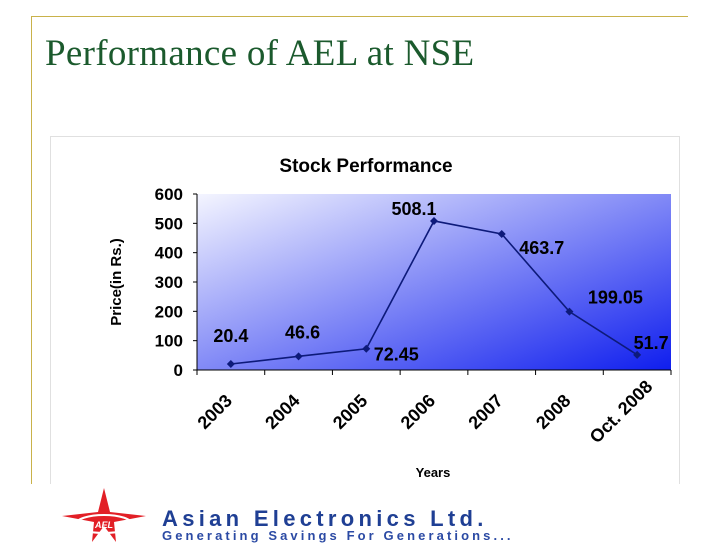  Describe the element at coordinates (169, 341) in the screenshot. I see `y-tick-label: 100` at that location.